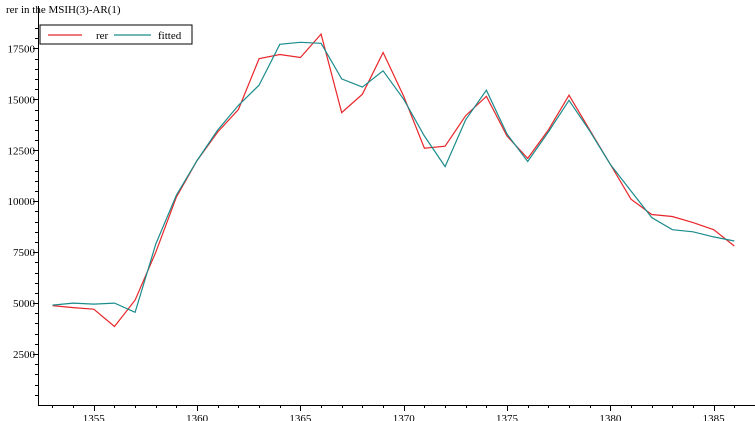 Image resolution: width=755 pixels, height=421 pixels. I want to click on y-tick-label: 2500, so click(24, 355).